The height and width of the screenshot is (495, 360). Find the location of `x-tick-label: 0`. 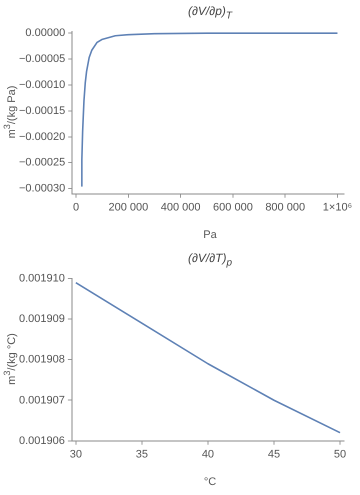

x-tick-label: 0 is located at coordinates (76, 207).